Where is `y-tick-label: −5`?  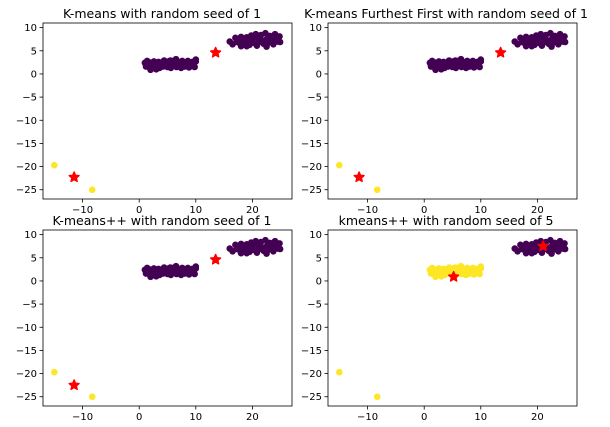 y-tick-label: −5 is located at coordinates (29, 305).